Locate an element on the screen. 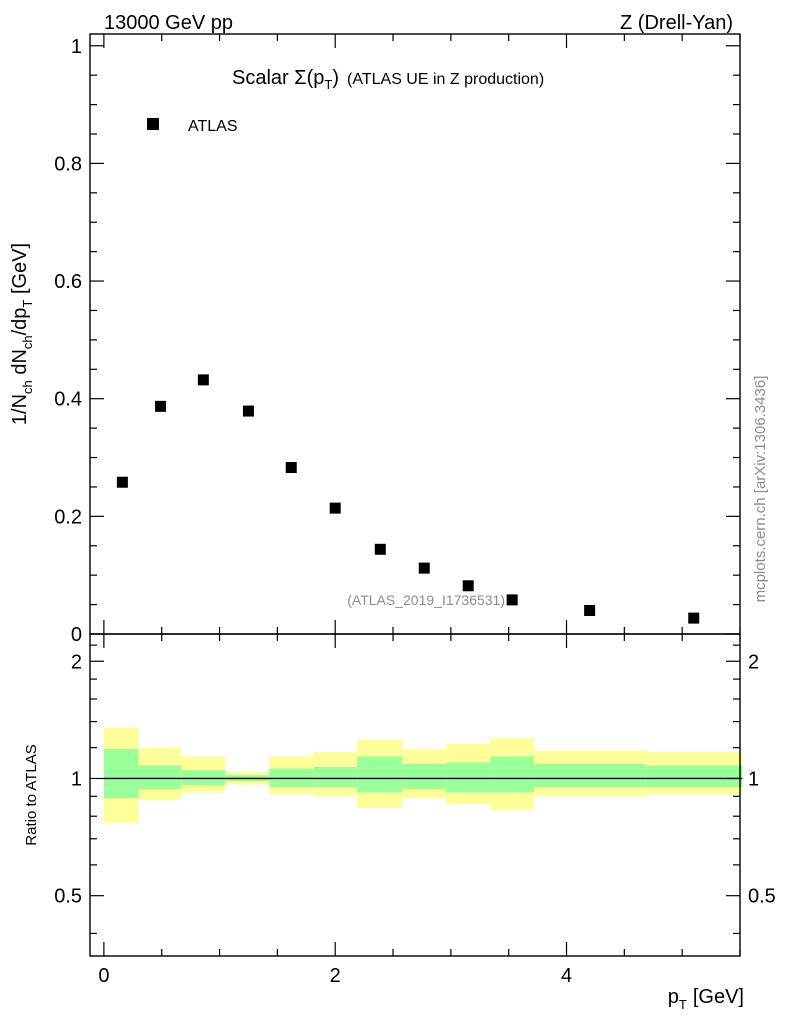  x-tick-label: 2 is located at coordinates (335, 976).